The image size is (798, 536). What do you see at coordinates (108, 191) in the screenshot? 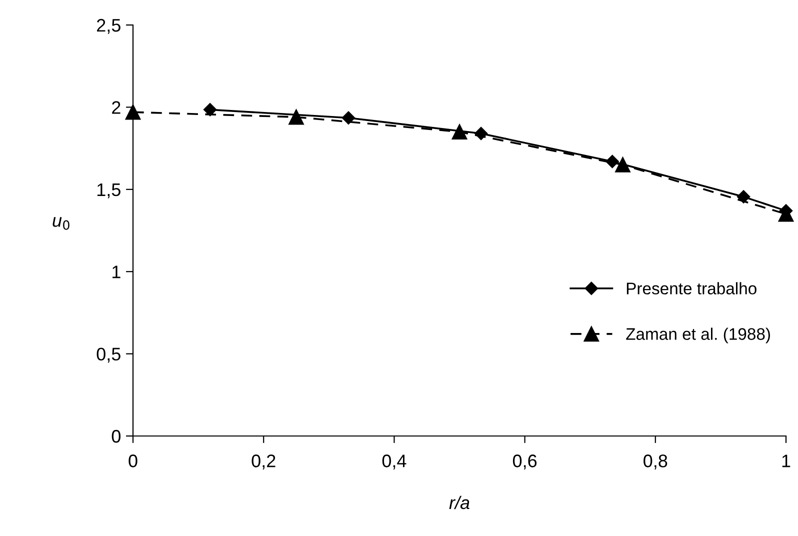
I see `y-tick-label: 1,5` at bounding box center [108, 191].